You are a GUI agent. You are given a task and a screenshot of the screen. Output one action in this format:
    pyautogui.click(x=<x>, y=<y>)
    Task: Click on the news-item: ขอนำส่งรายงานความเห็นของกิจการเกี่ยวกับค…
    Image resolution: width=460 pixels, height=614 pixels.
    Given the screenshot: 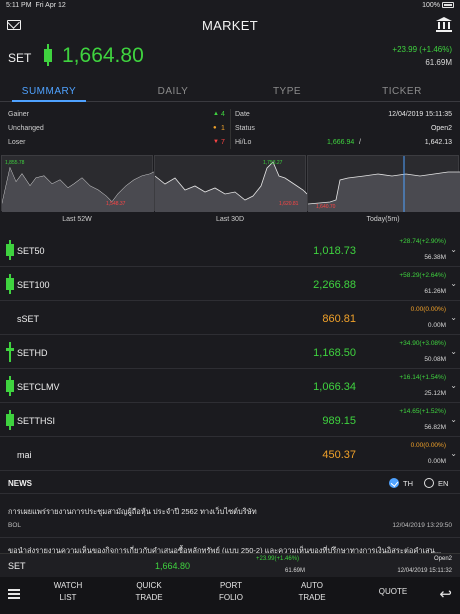 What is the action you would take?
    pyautogui.click(x=230, y=547)
    